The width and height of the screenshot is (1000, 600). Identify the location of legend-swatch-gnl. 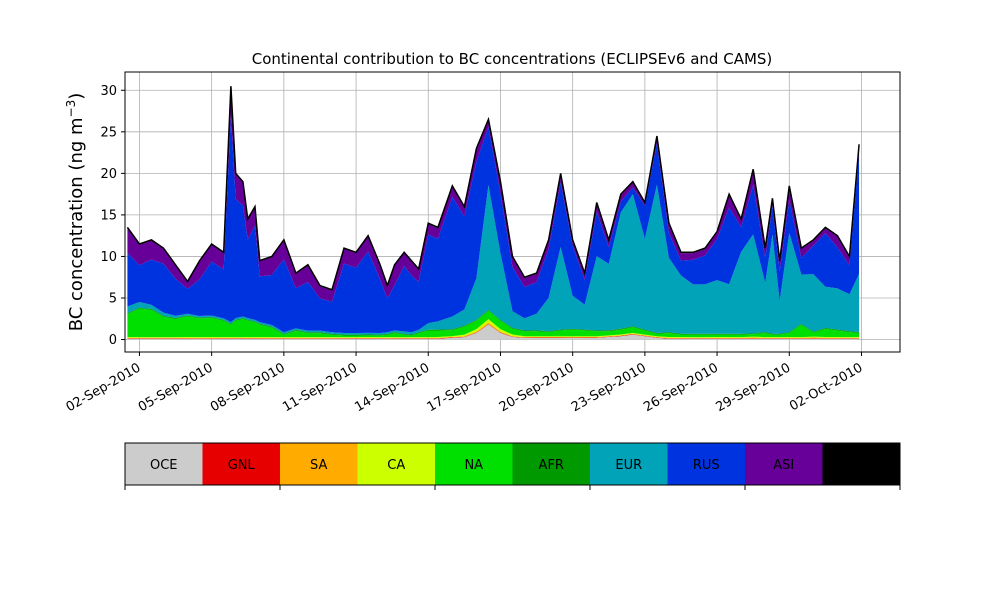
(241, 464).